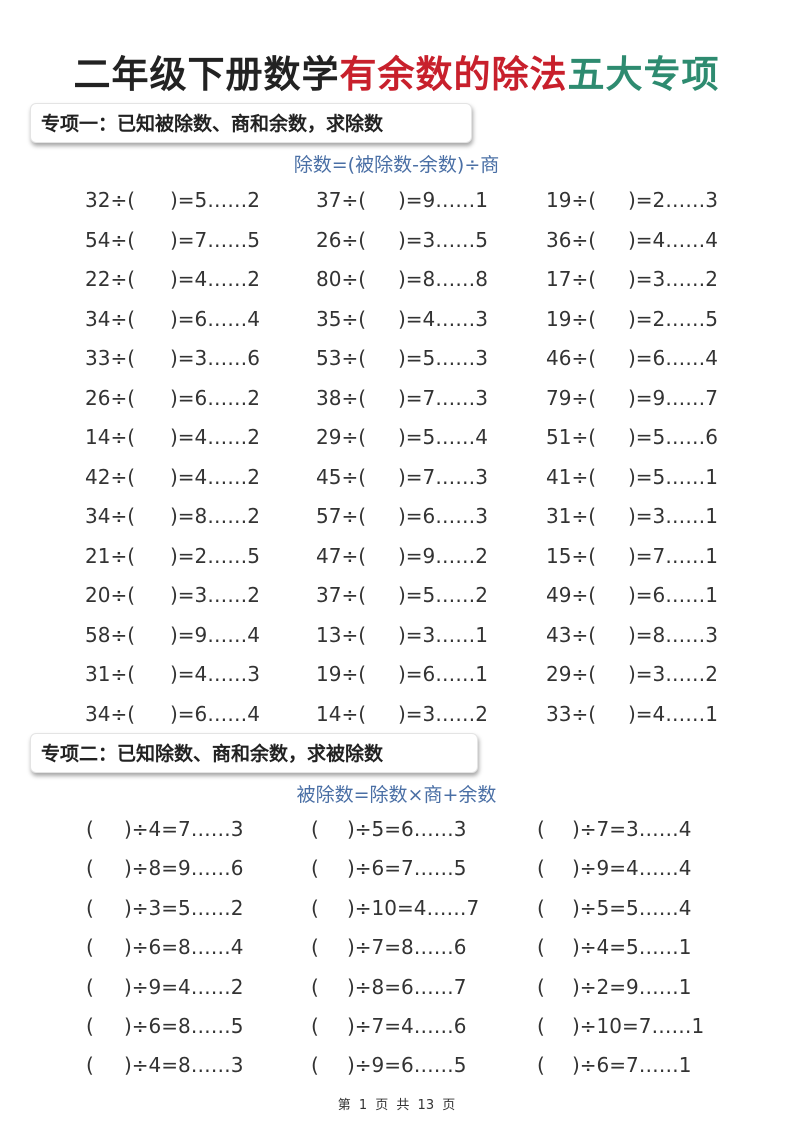 The width and height of the screenshot is (793, 1122). Describe the element at coordinates (215, 397) in the screenshot. I see `problem-right: )=6……2` at that location.